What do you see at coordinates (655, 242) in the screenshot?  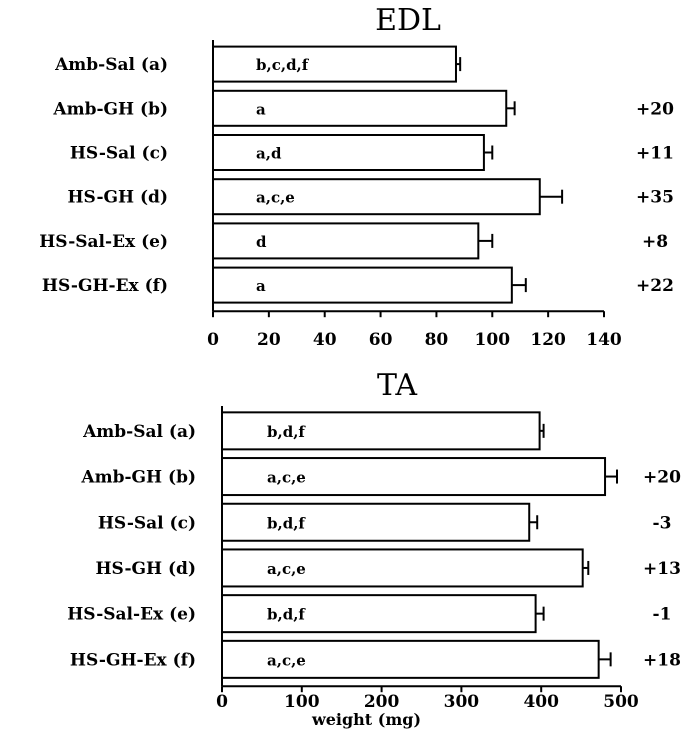 I see `percent-change-label: +8` at bounding box center [655, 242].